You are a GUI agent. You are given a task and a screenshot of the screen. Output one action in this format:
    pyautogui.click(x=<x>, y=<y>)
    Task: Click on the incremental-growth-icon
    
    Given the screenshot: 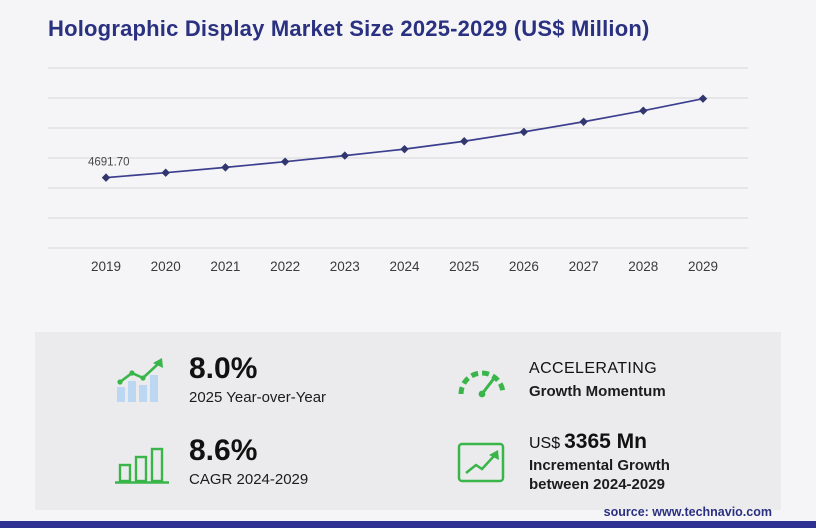 What is the action you would take?
    pyautogui.click(x=482, y=462)
    